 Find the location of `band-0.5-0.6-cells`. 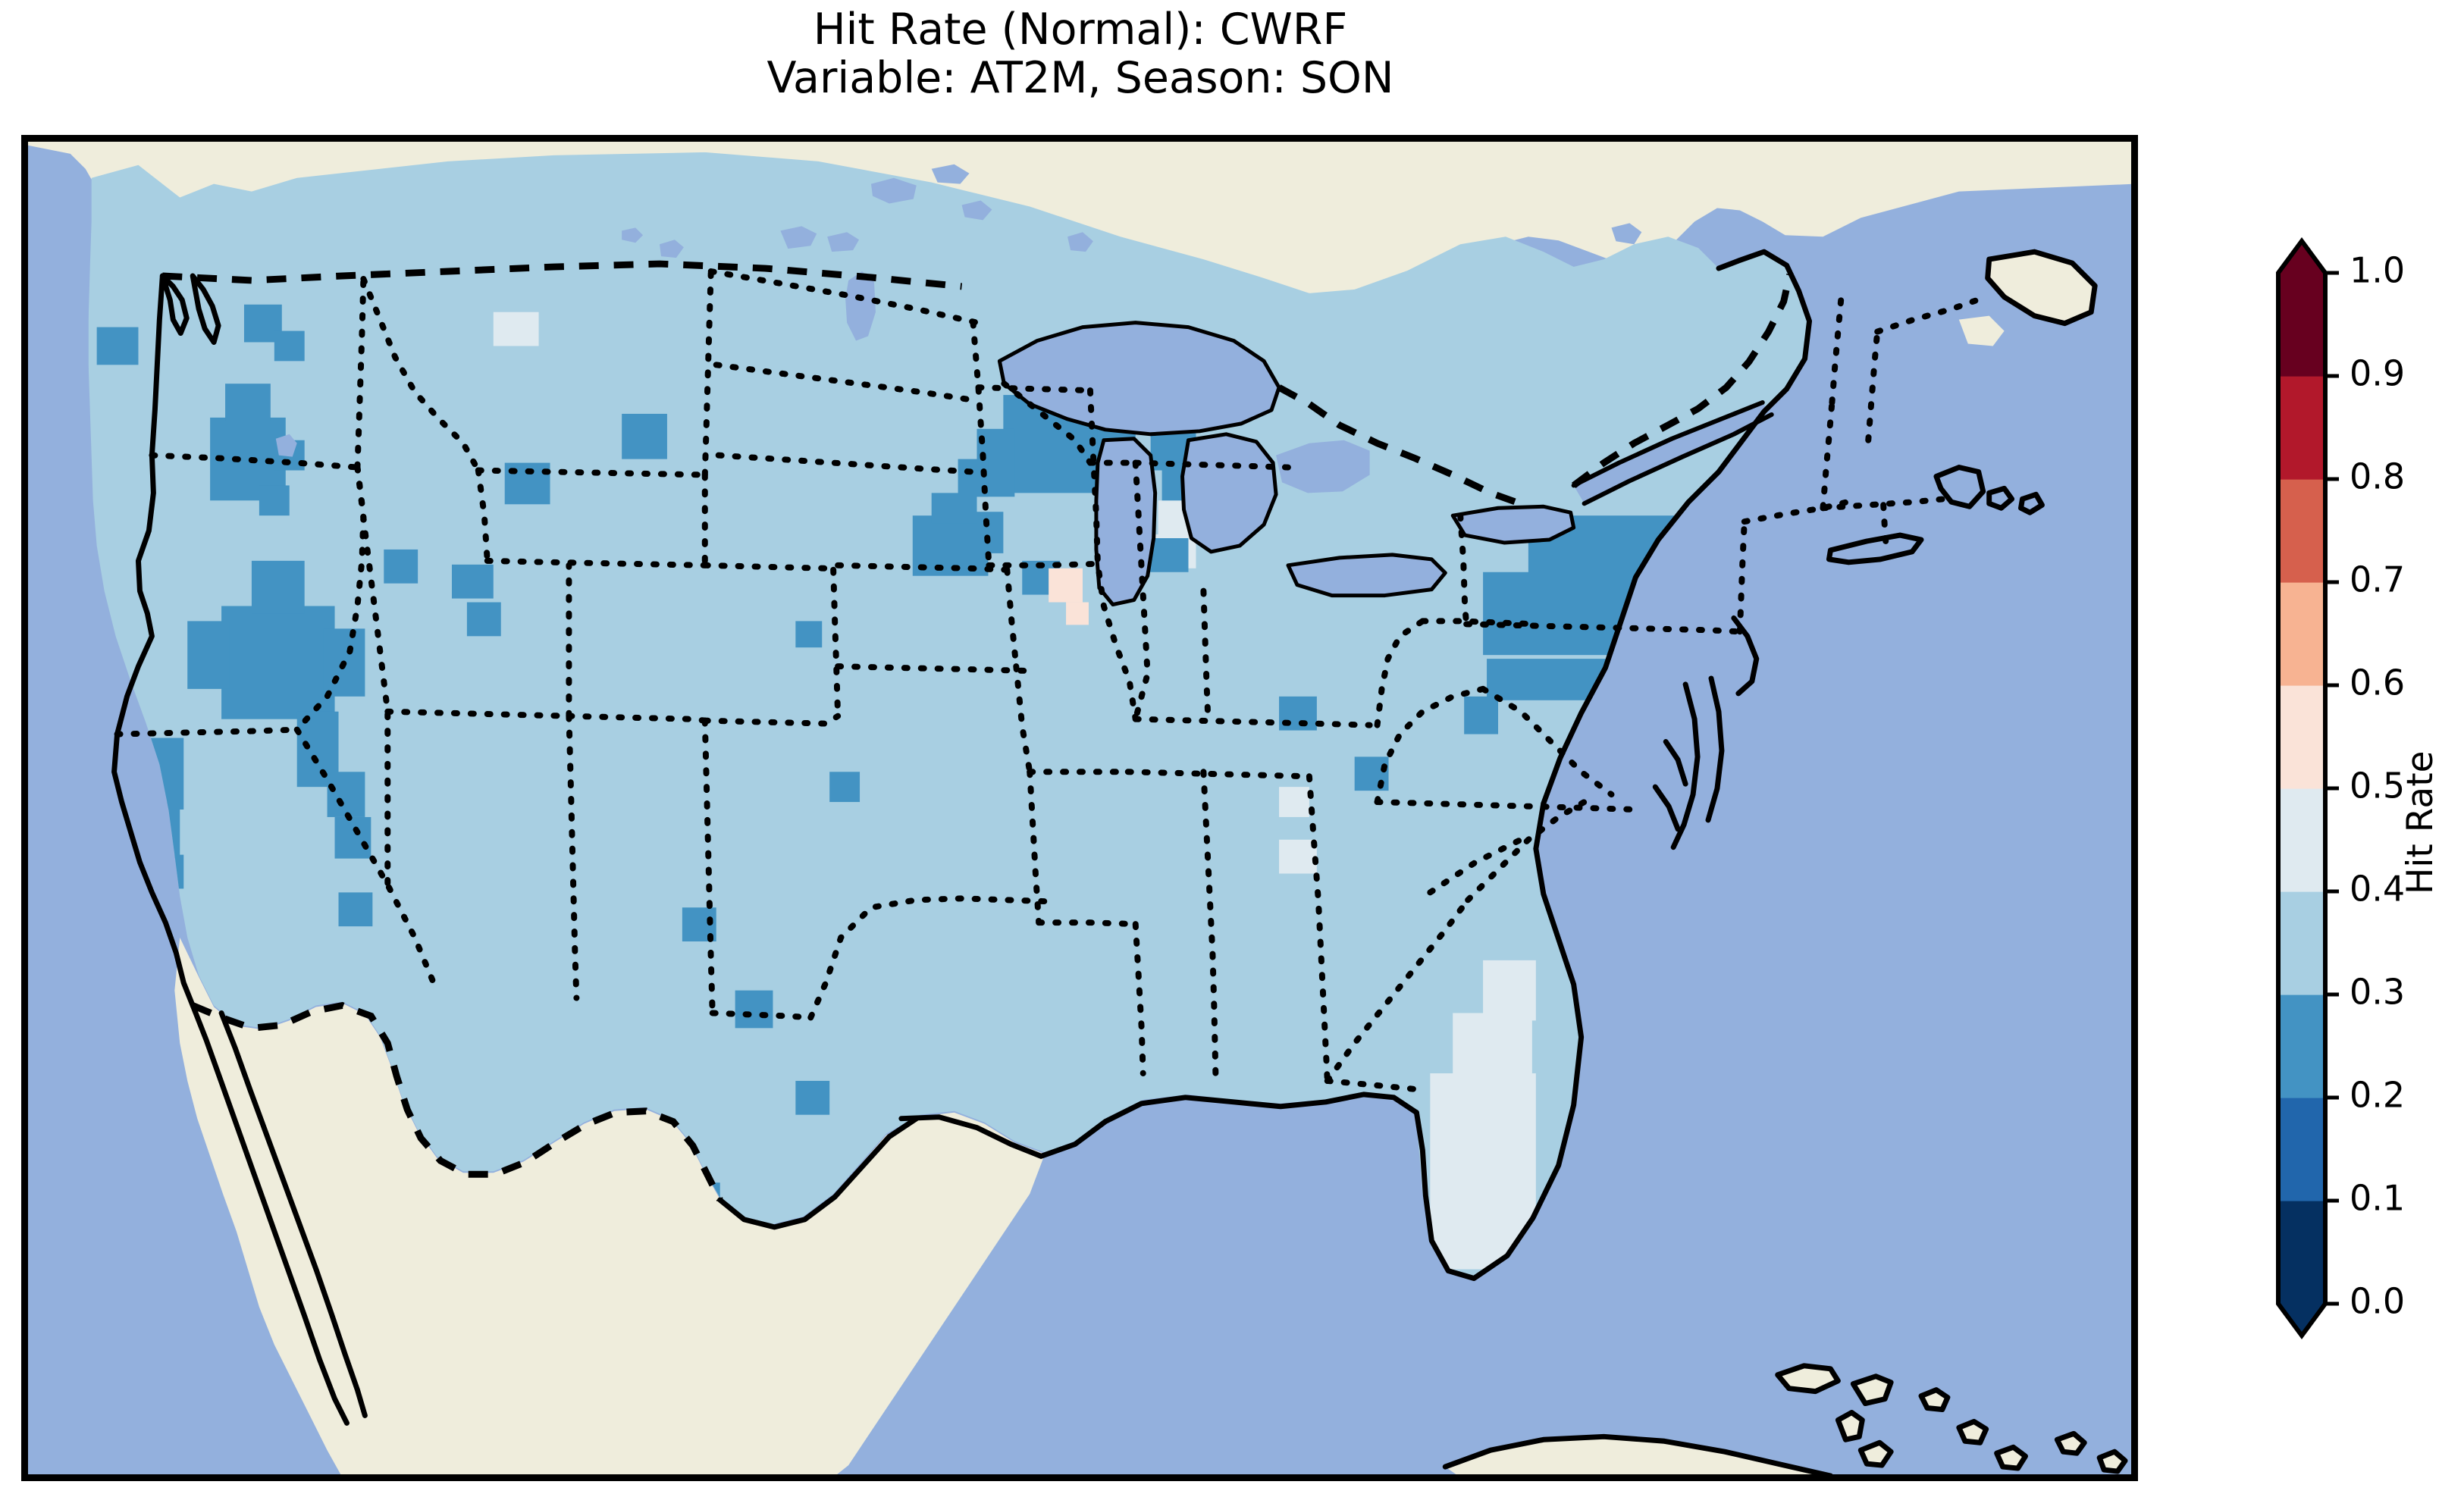

band-0.5-0.6-cells is located at coordinates (1069, 596).